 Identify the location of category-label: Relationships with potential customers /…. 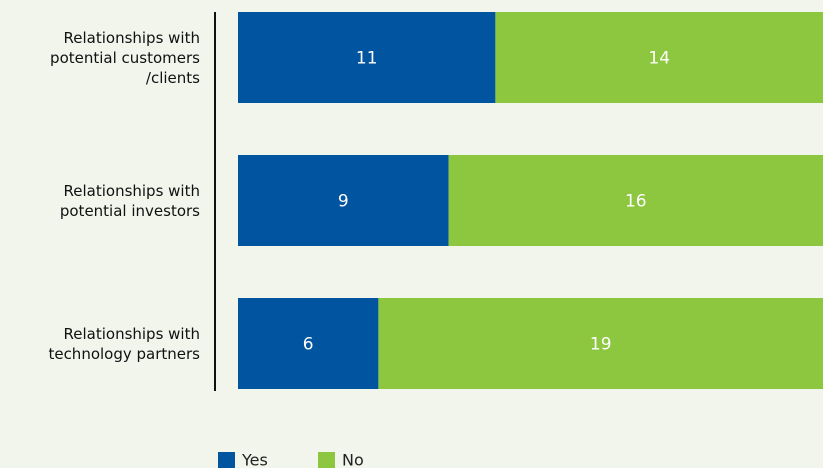
(125, 57).